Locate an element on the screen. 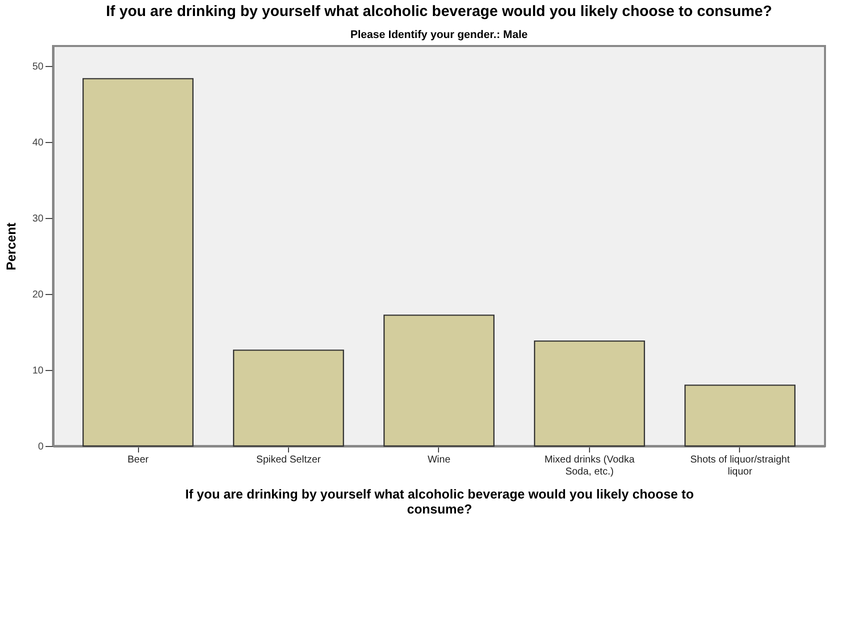  x-tick-label: Mixed drinks (Vodka Soda, etc.) is located at coordinates (589, 466).